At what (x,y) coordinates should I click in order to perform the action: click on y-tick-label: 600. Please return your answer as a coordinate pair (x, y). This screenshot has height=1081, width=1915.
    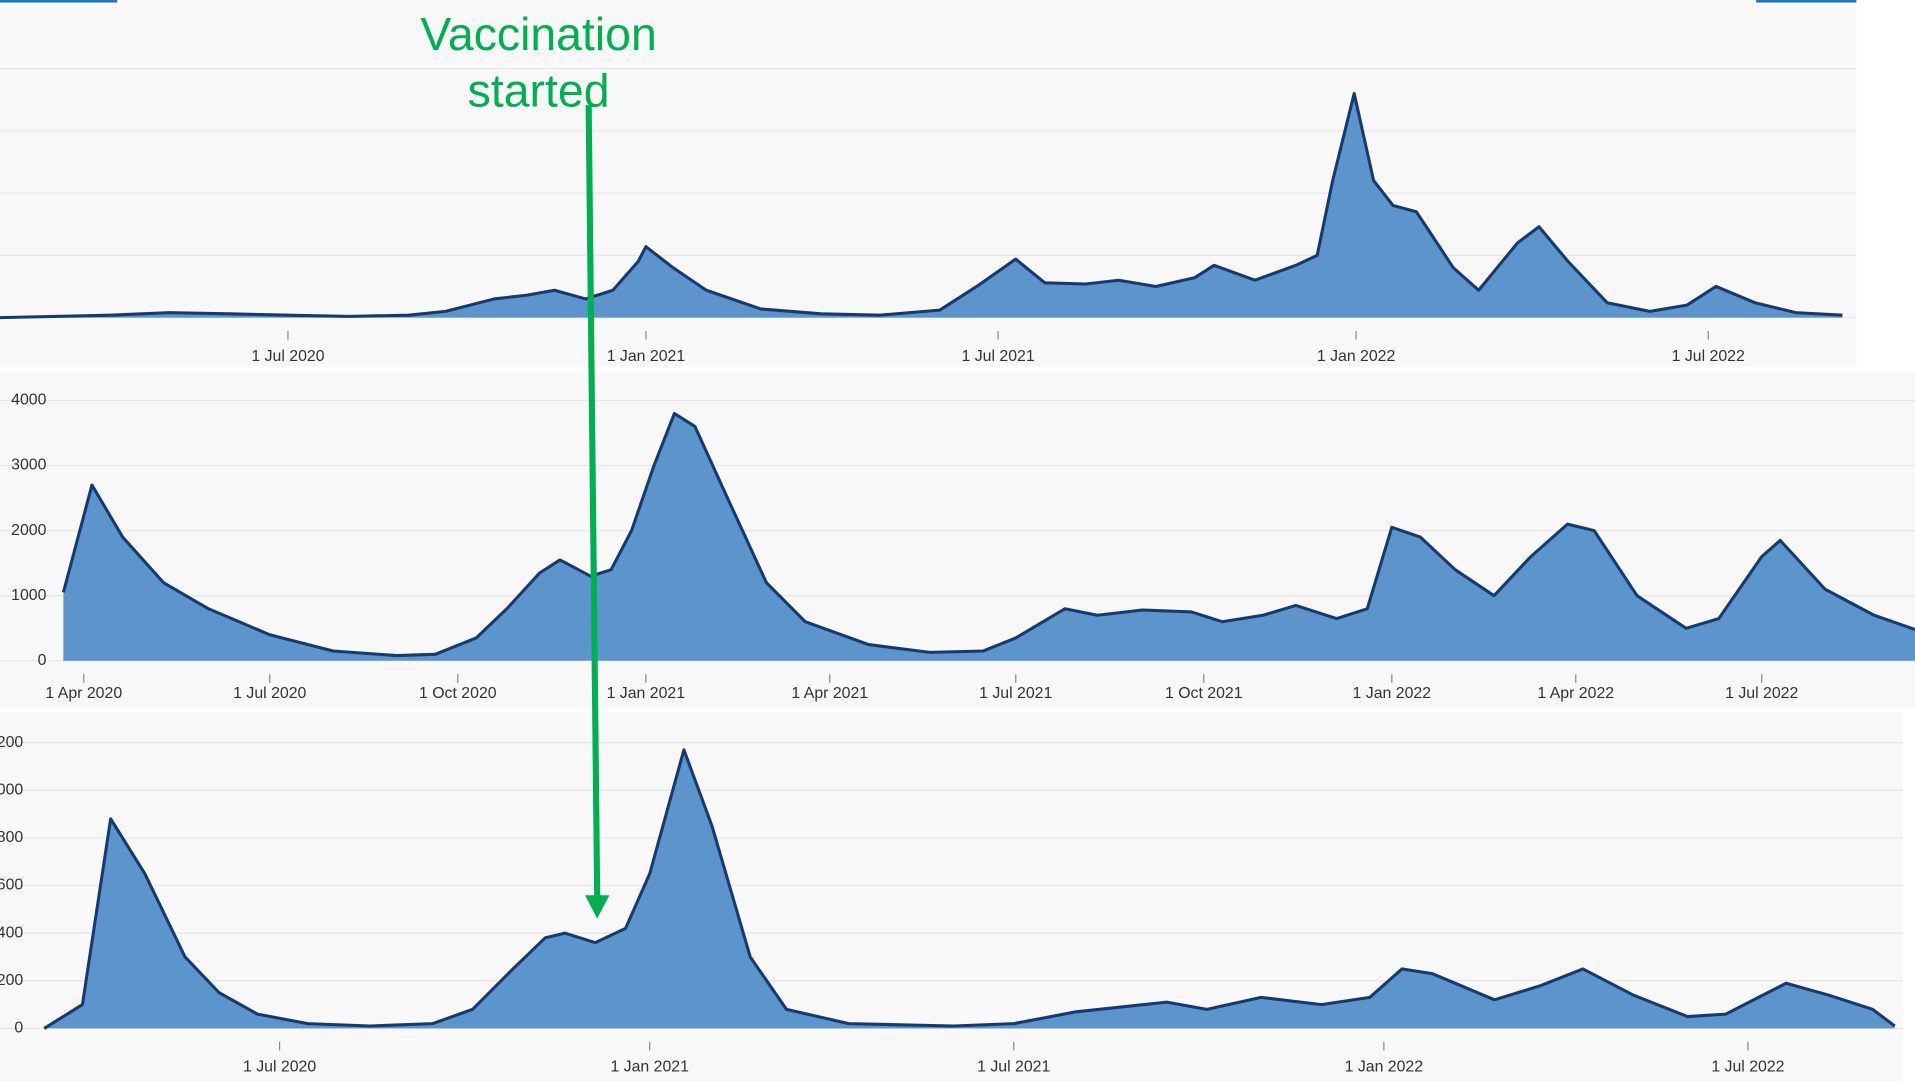
    Looking at the image, I should click on (11, 885).